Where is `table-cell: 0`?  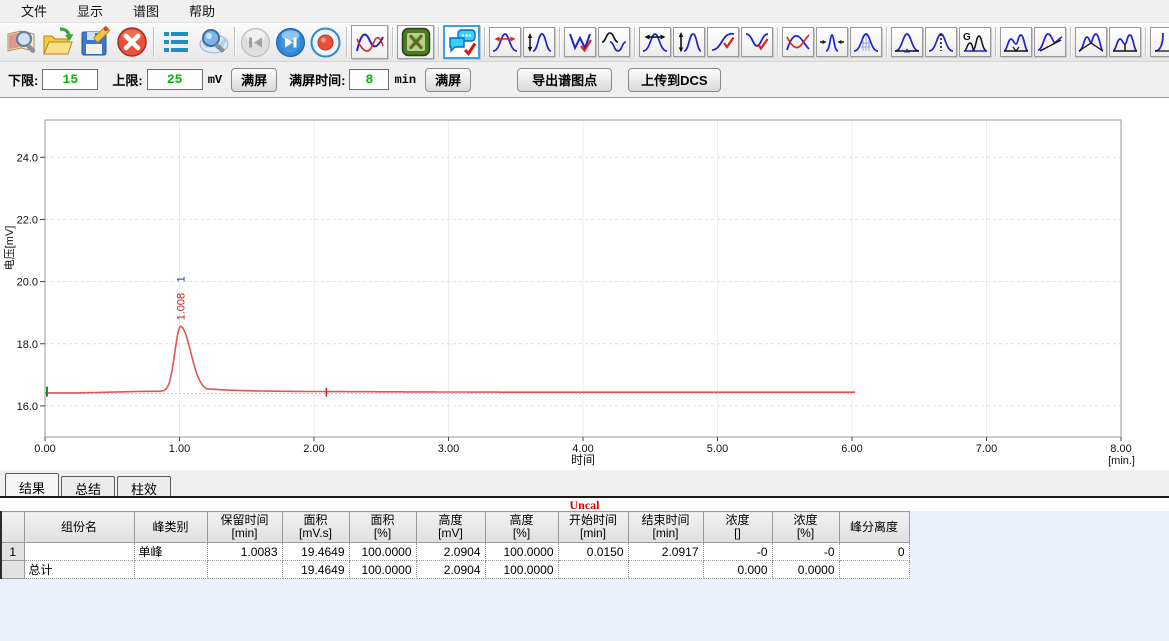 table-cell: 0 is located at coordinates (874, 551).